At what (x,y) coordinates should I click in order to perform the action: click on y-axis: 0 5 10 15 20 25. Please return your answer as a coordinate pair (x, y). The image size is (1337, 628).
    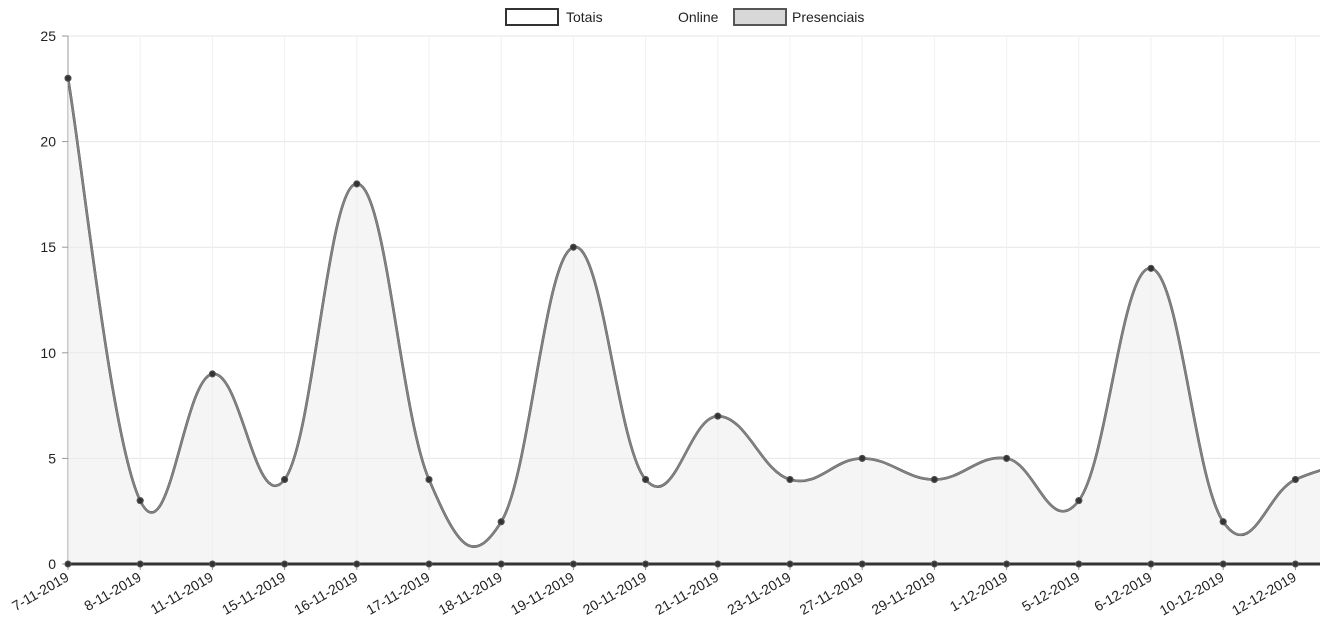
    Looking at the image, I should click on (54, 300).